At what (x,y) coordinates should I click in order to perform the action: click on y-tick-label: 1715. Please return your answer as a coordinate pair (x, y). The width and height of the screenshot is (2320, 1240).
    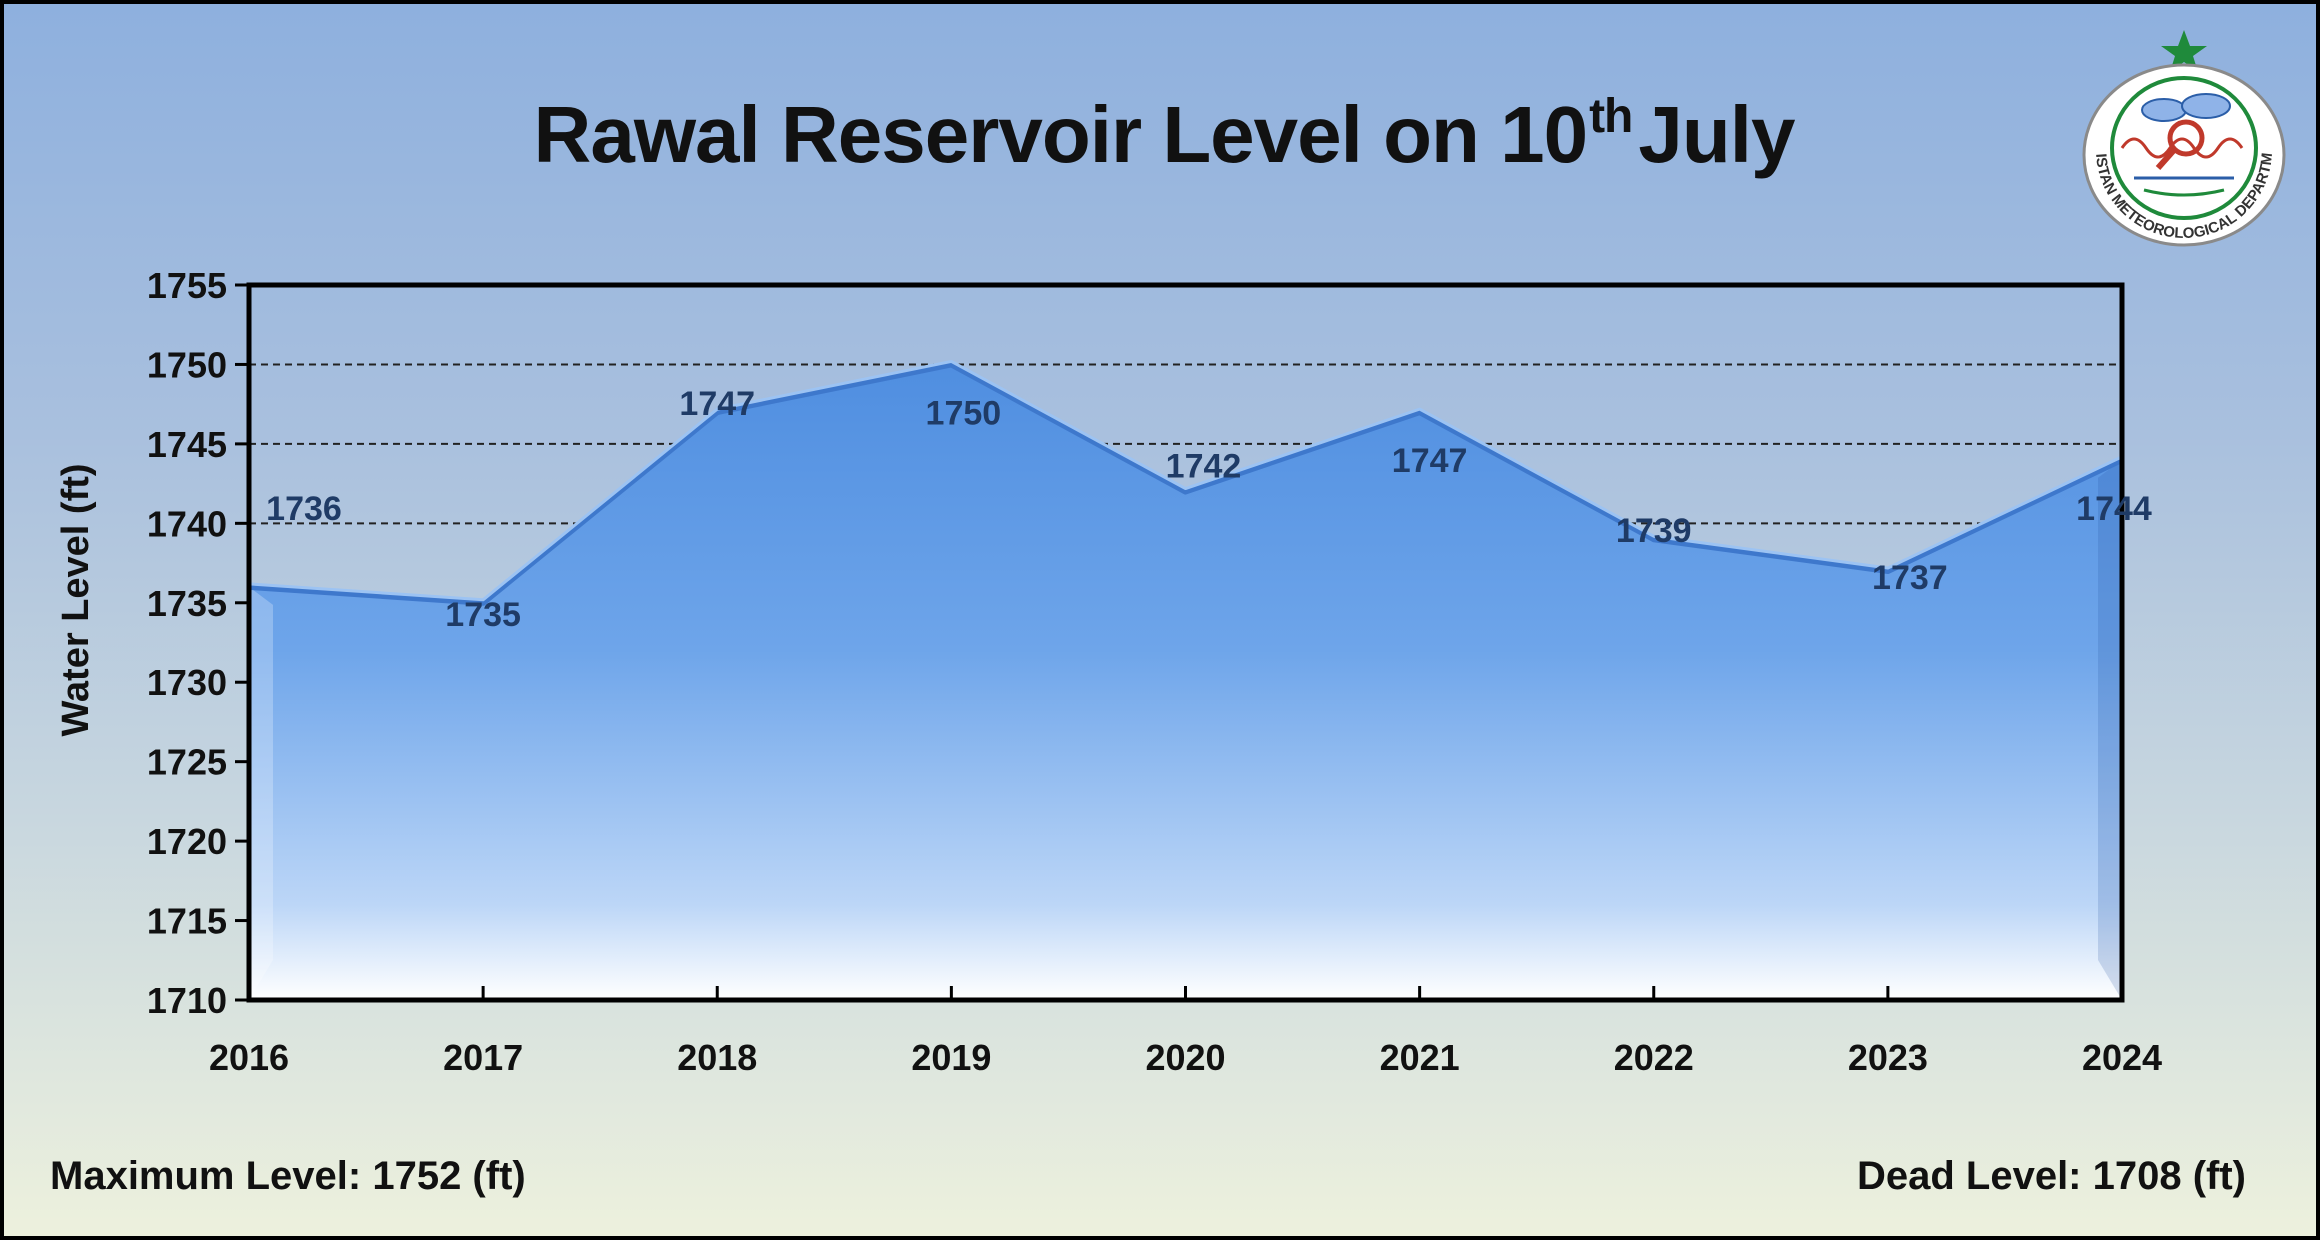
    Looking at the image, I should click on (187, 921).